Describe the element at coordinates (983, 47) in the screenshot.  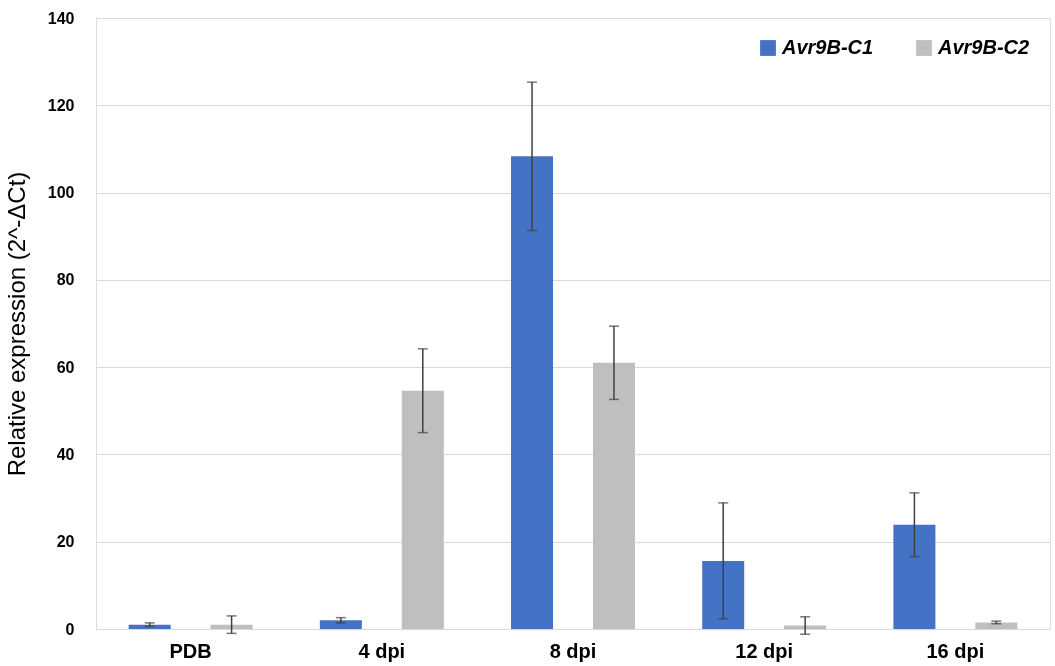
I see `legend-label: Avr9B-C2` at that location.